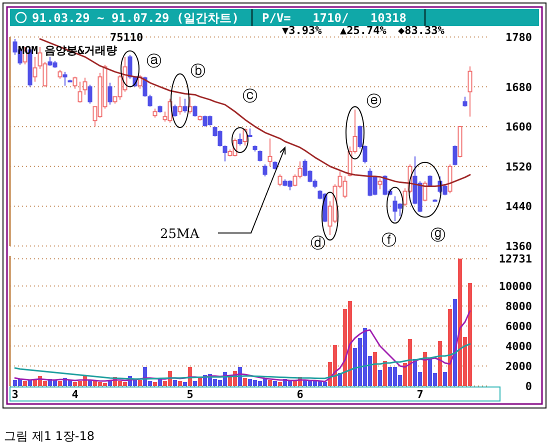 This screenshot has width=550, height=447. Describe the element at coordinates (519, 306) in the screenshot. I see `y-tick-label: 8000` at that location.